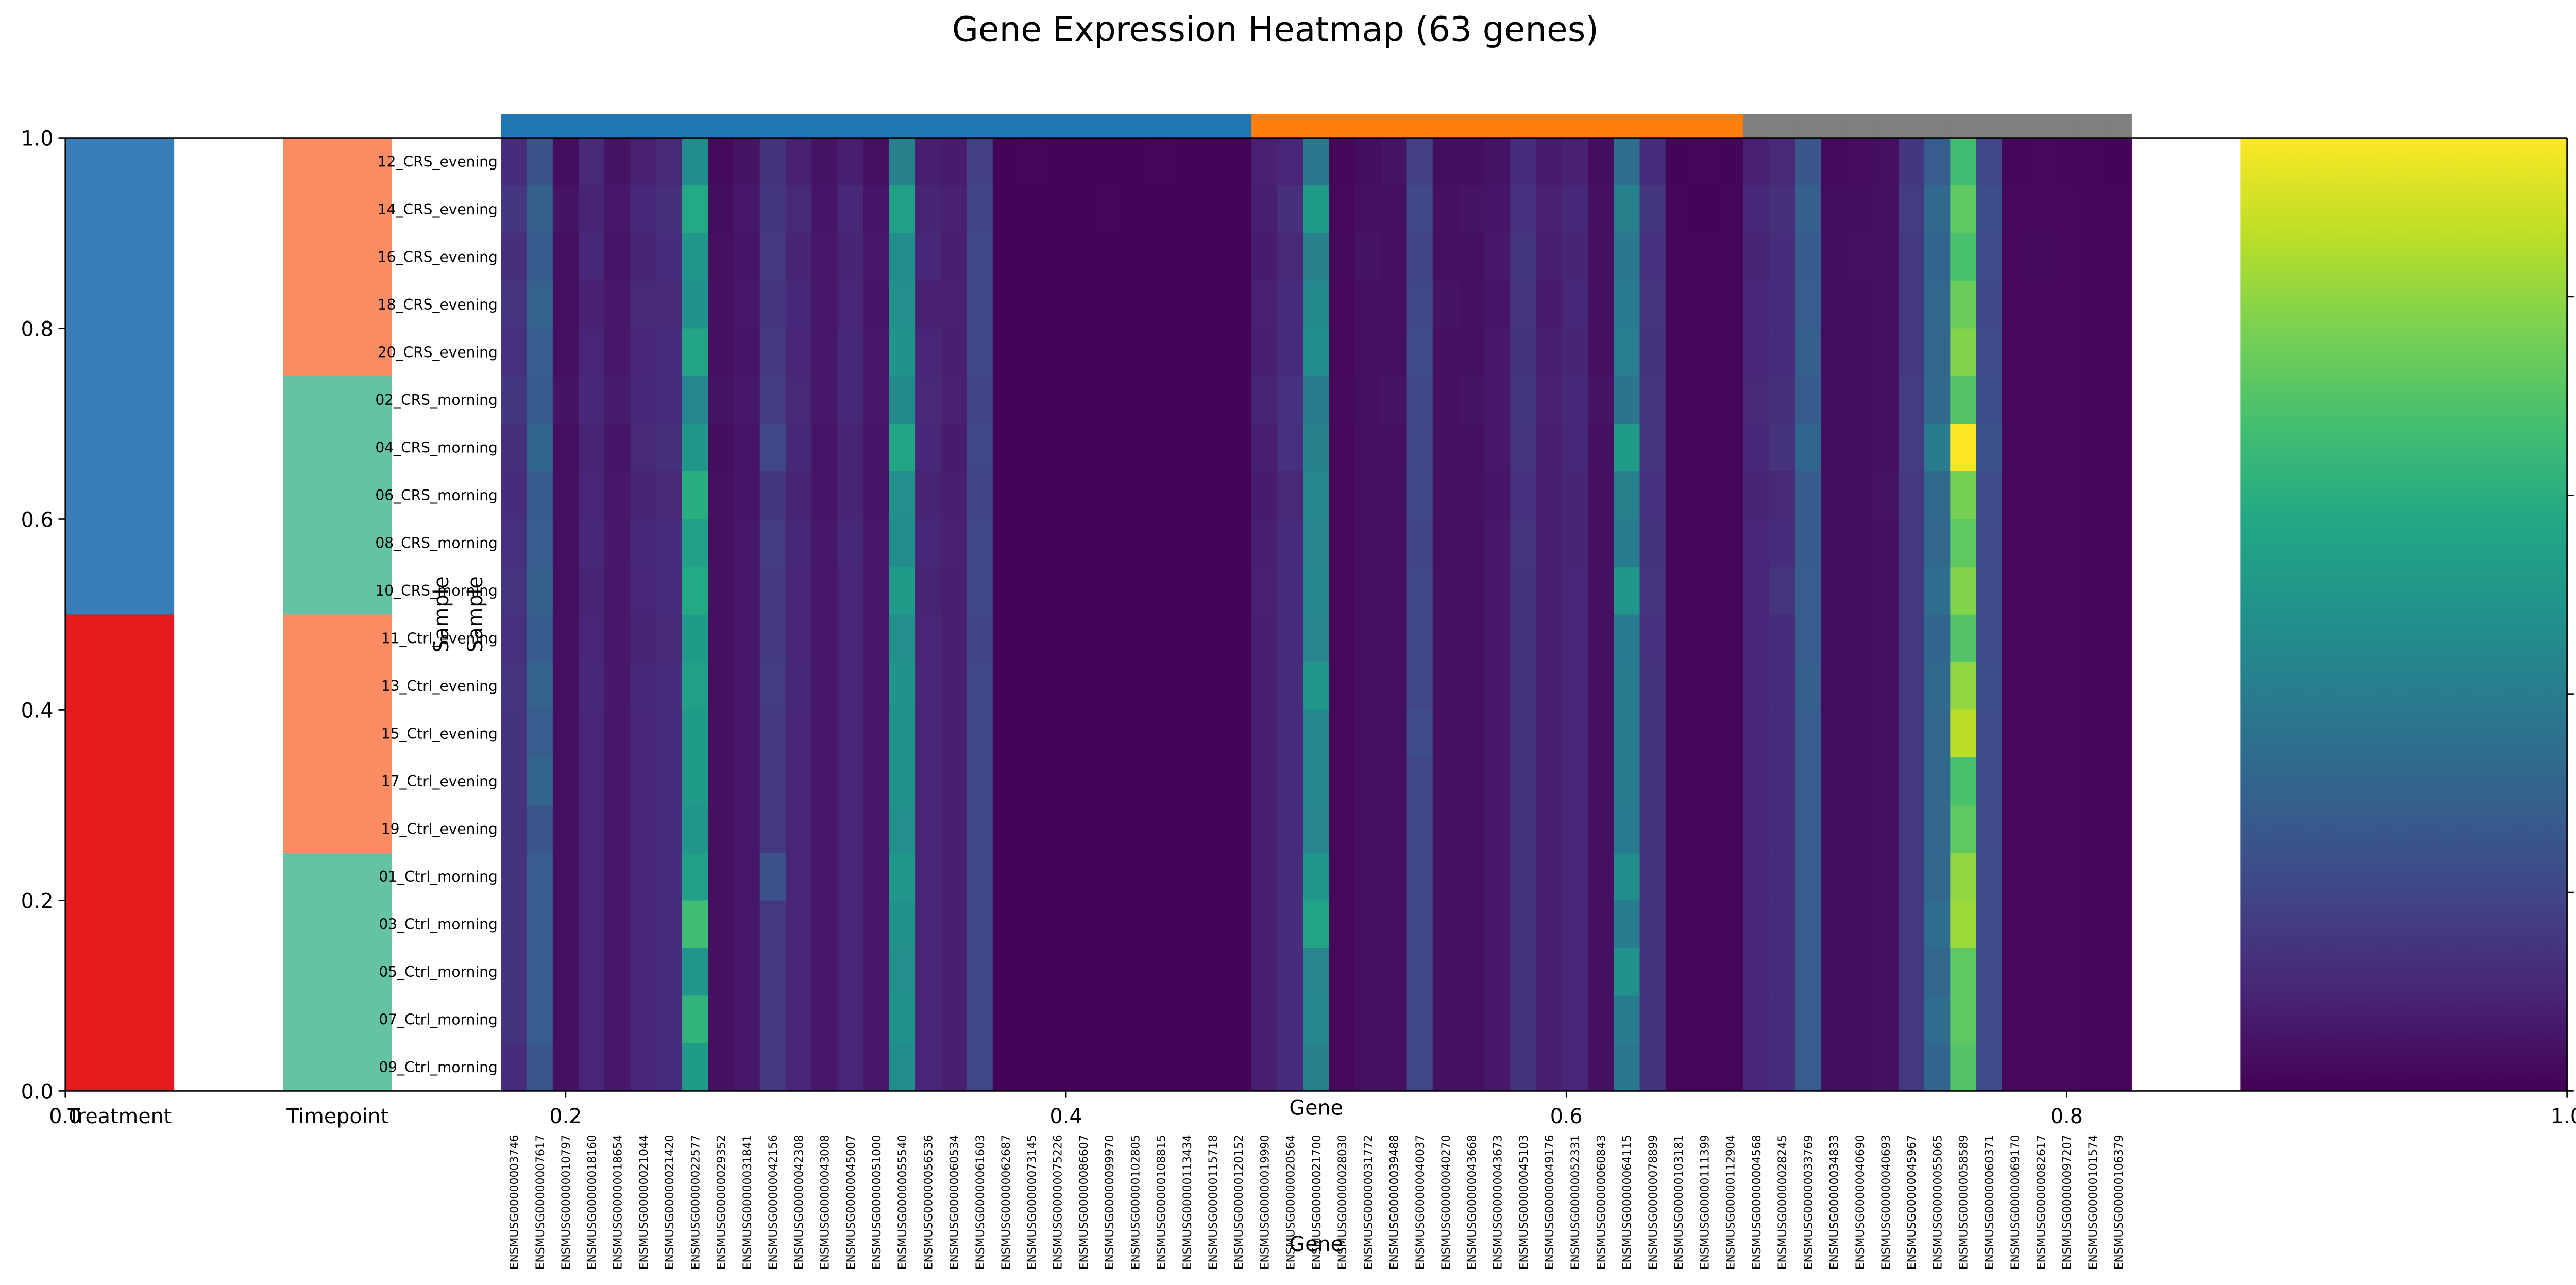 This screenshot has height=1285, width=2576. What do you see at coordinates (1757, 1202) in the screenshot?
I see `gene-label: ENSMUSG00000004568` at bounding box center [1757, 1202].